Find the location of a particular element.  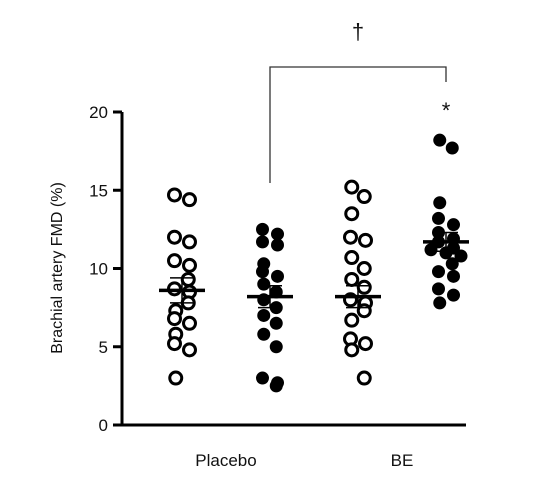

x-category-labels: Placebo BE is located at coordinates (304, 460).